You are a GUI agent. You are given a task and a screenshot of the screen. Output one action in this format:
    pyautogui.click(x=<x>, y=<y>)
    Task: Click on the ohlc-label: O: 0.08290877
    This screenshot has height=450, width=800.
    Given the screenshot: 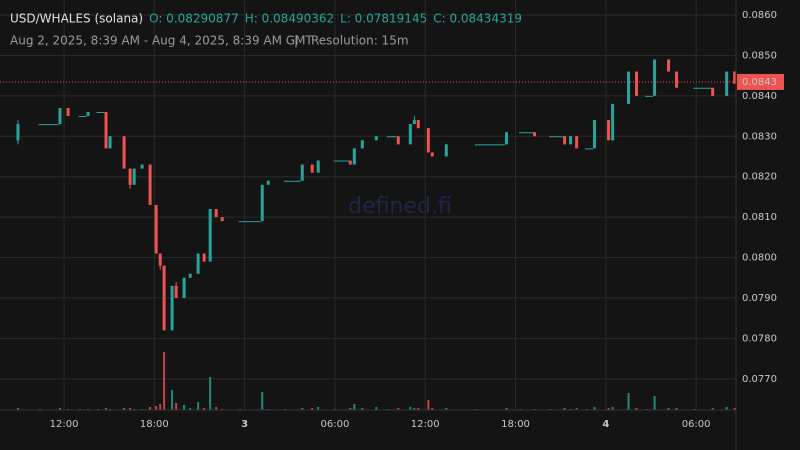 What is the action you would take?
    pyautogui.click(x=194, y=19)
    